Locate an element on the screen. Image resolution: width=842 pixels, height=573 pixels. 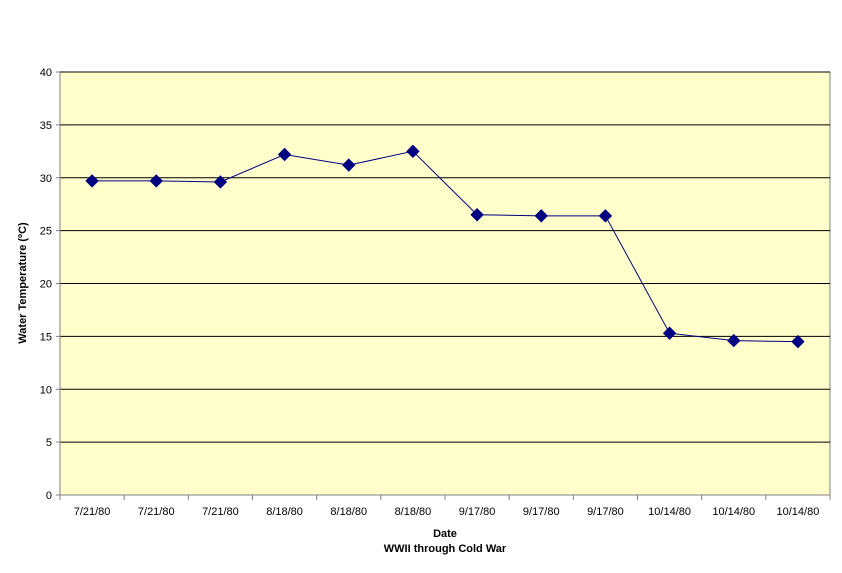
y-tick-label: 20 is located at coordinates (46, 285).